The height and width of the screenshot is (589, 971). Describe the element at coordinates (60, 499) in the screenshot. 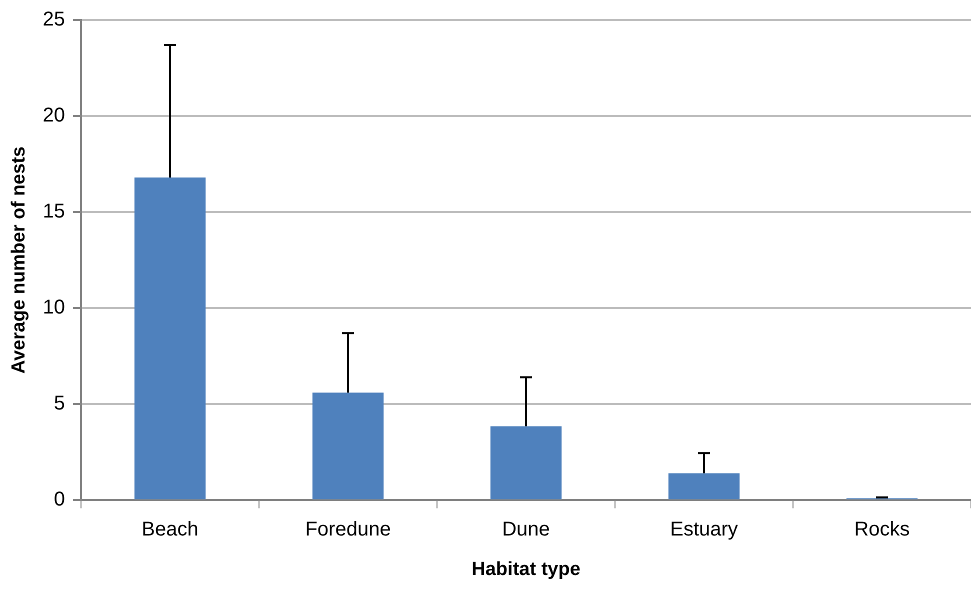

I see `y-tick-label: 0` at that location.